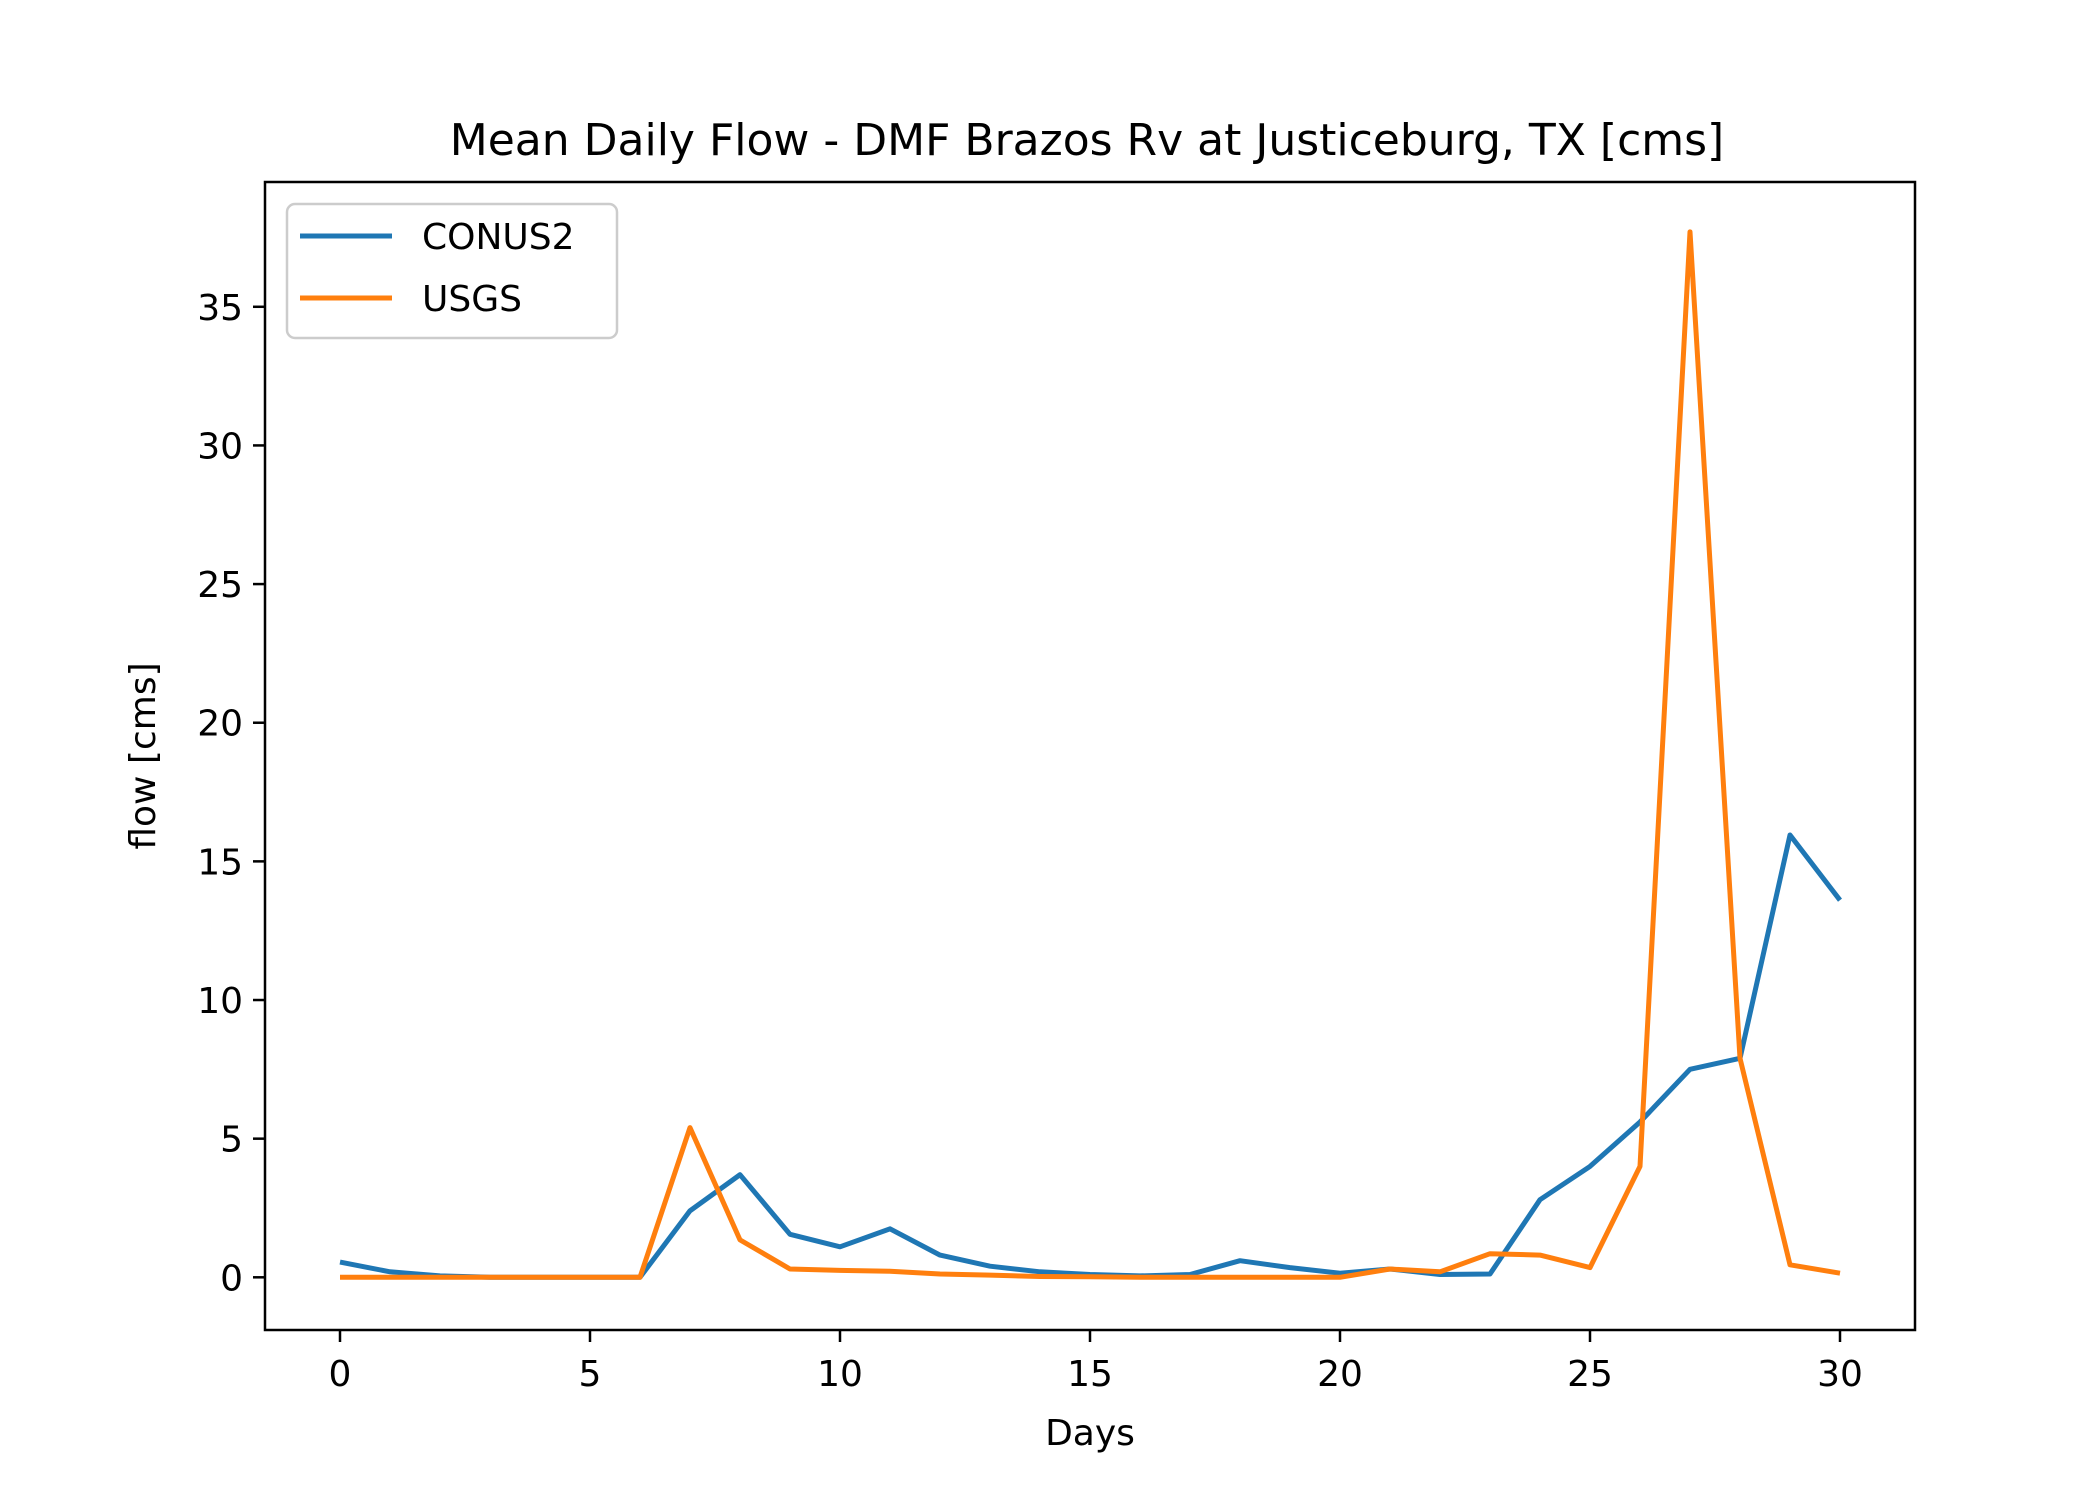 This screenshot has height=1500, width=2100. What do you see at coordinates (231, 793) in the screenshot?
I see `y-axis-ticks: 0 5 10 15 20 25 30 35` at bounding box center [231, 793].